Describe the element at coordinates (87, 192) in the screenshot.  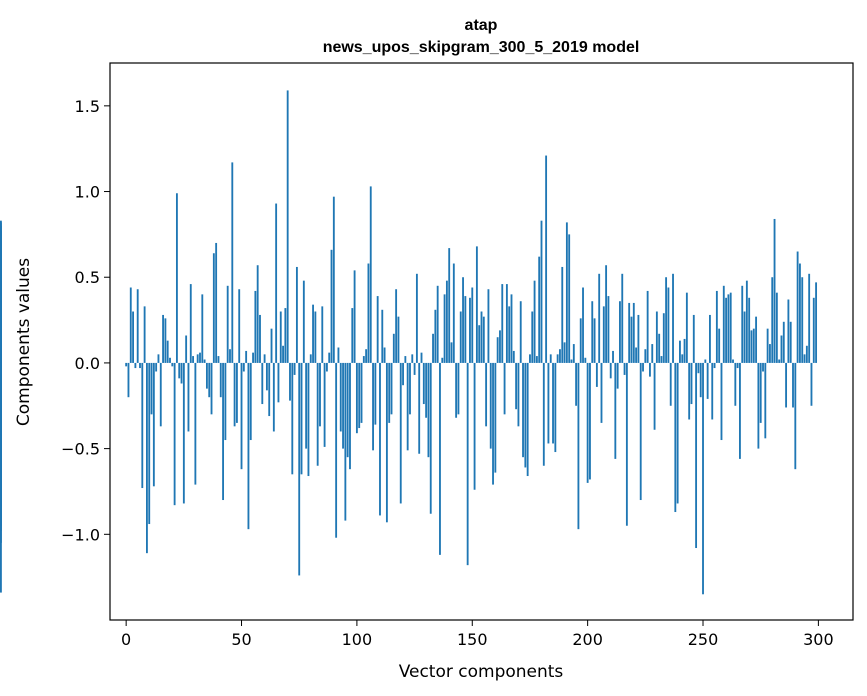
I see `y-tick-label: 1.0` at that location.